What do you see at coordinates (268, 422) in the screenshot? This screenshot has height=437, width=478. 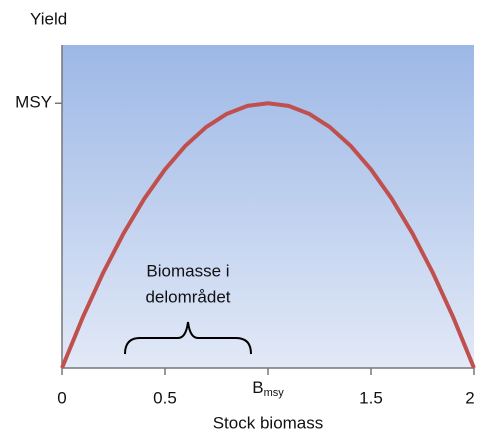 I see `x-axis-label: Stock biomass` at bounding box center [268, 422].